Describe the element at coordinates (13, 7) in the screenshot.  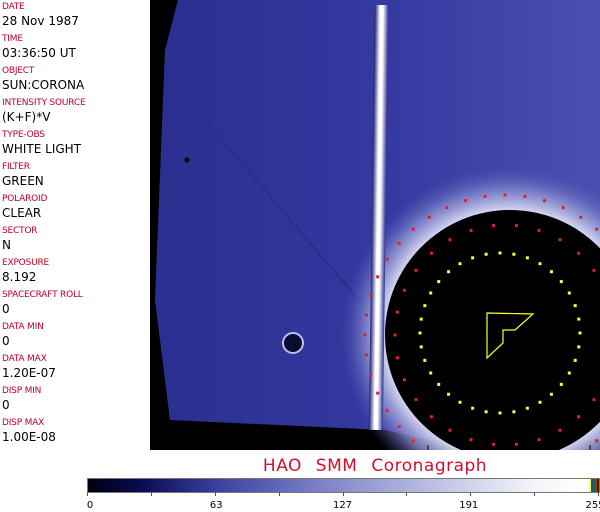
I see `field-label: DATE` at that location.